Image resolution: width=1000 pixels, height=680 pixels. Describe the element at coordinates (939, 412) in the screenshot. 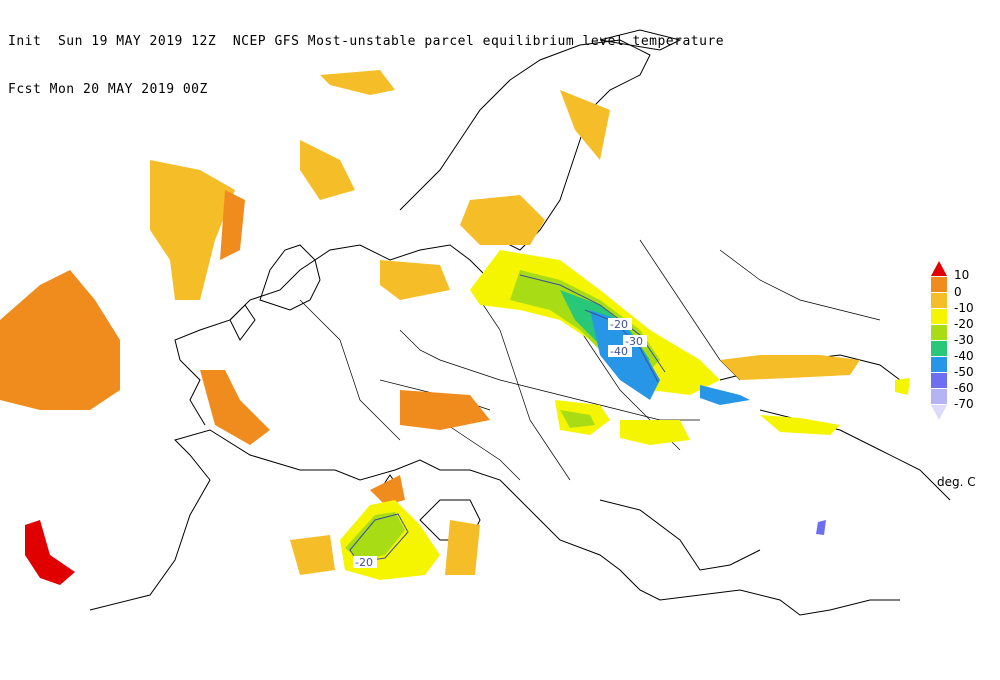

I see `legend-bottom-arrow` at that location.